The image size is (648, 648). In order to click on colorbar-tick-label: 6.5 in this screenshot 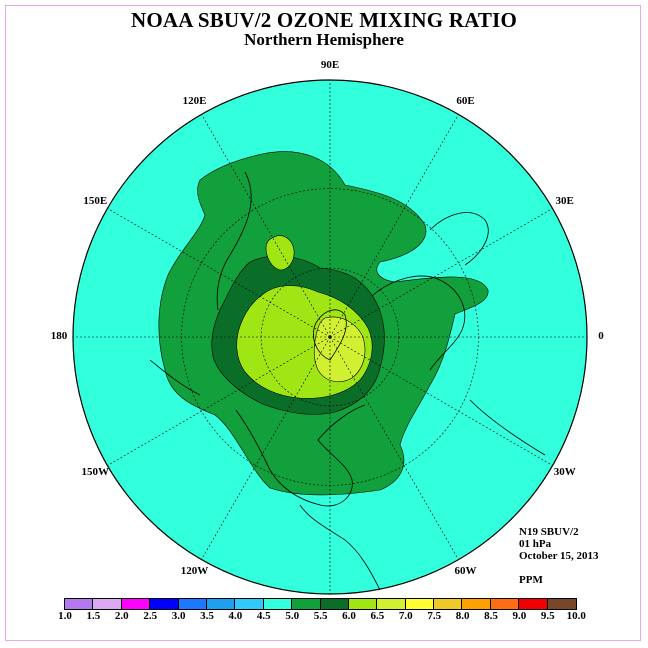, I will do `click(377, 616)`.